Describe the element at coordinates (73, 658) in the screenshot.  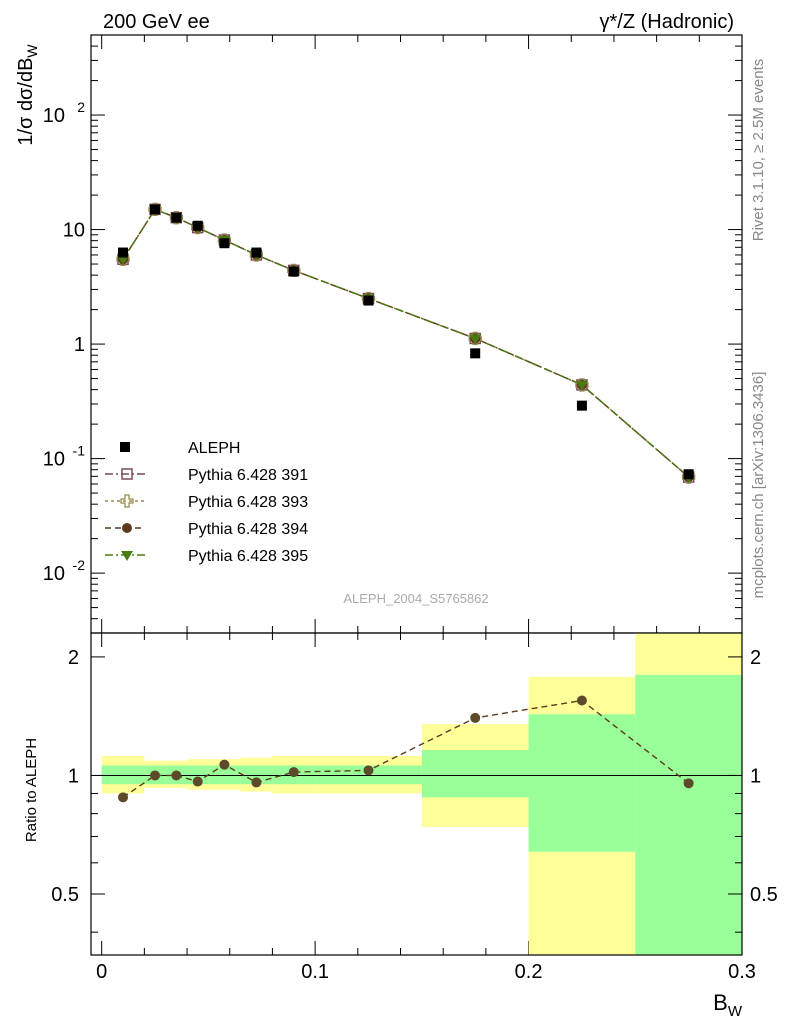
I see `ratio-y-tick-label: 2` at that location.